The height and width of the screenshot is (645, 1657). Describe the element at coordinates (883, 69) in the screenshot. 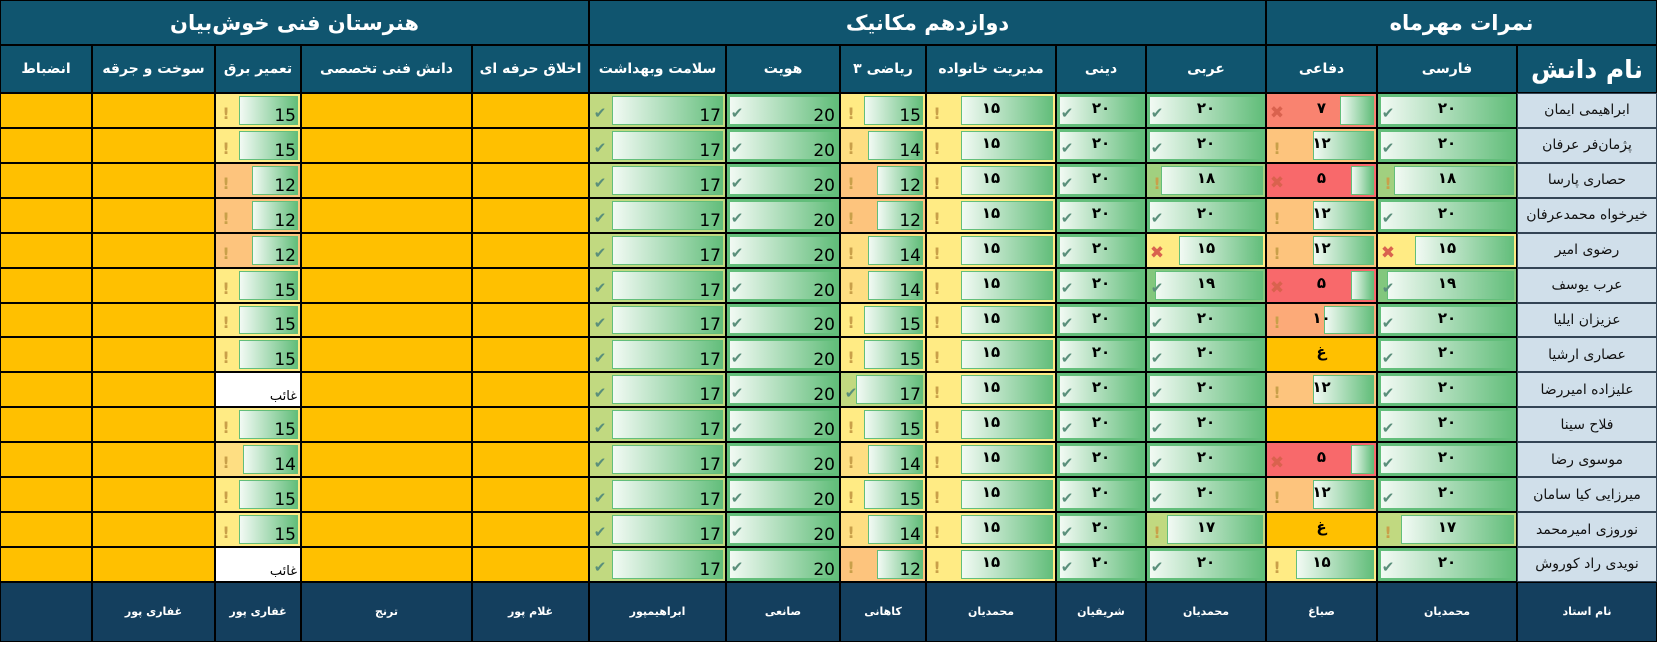

I see `column-header: ریاضی ۳` at that location.